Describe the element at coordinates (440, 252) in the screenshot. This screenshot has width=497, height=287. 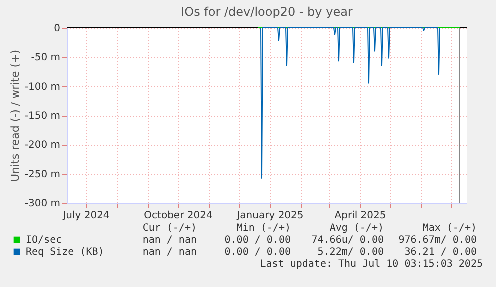
I see `text: 36.21 / 0.00` at that location.